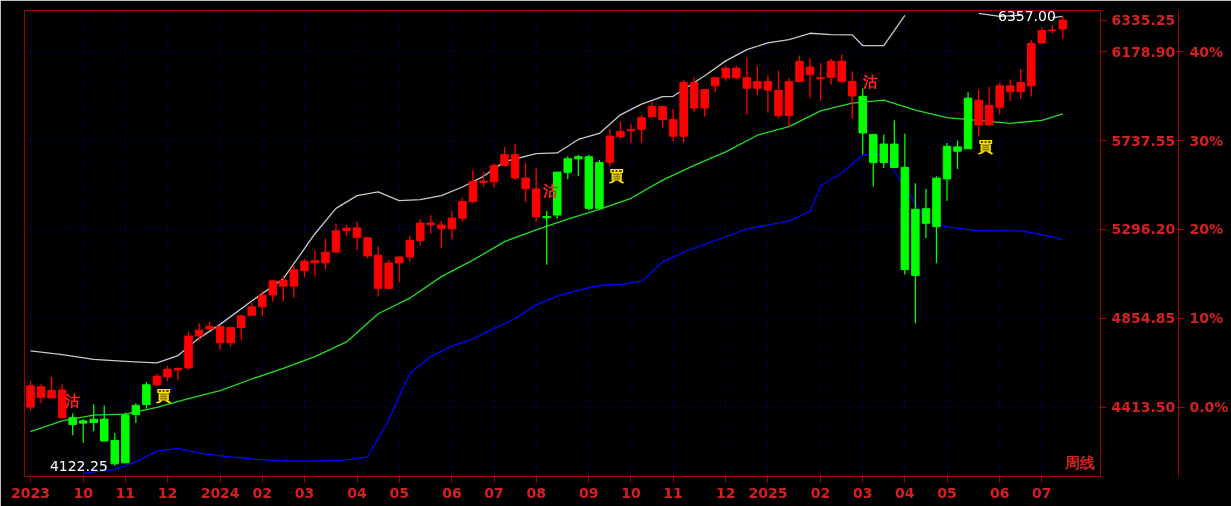 The width and height of the screenshot is (1231, 506). I want to click on y-tick-label: 5296.20, so click(1143, 229).